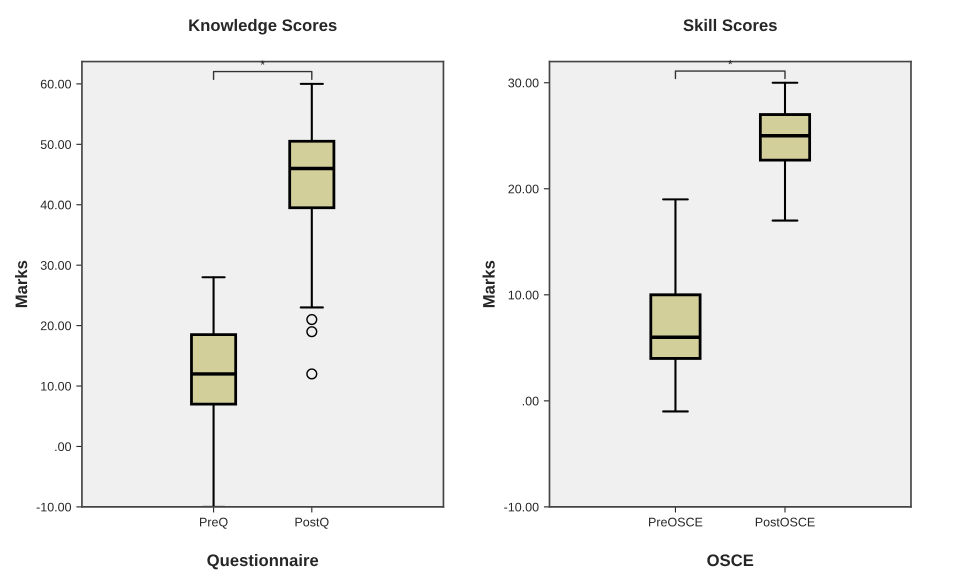 The width and height of the screenshot is (964, 586). I want to click on y-tick-label: 60.00, so click(56, 84).